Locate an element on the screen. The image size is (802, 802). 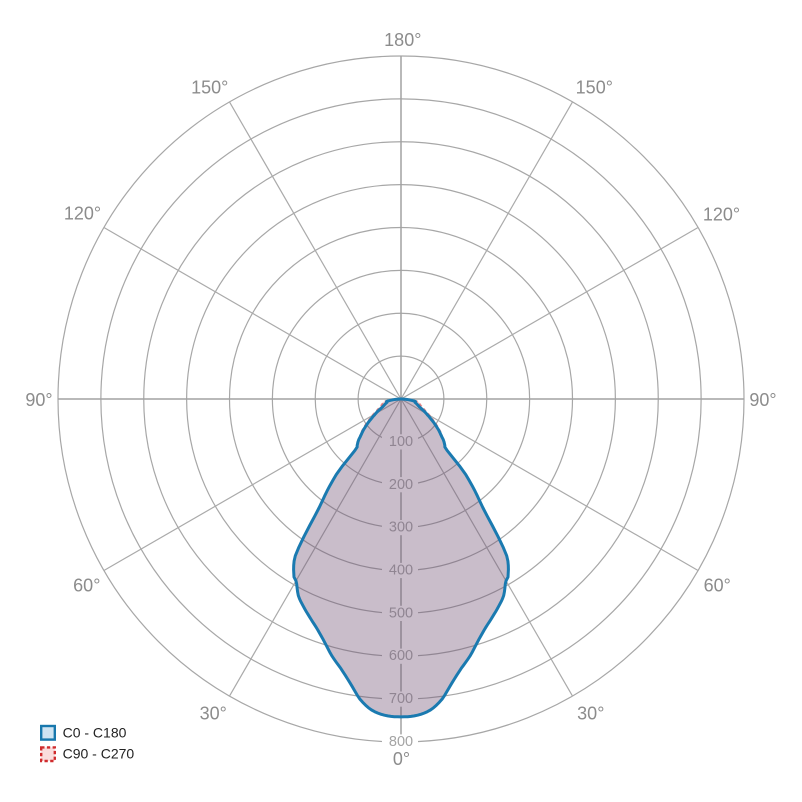
svg-text: C0 - C180 is located at coordinates (95, 732).